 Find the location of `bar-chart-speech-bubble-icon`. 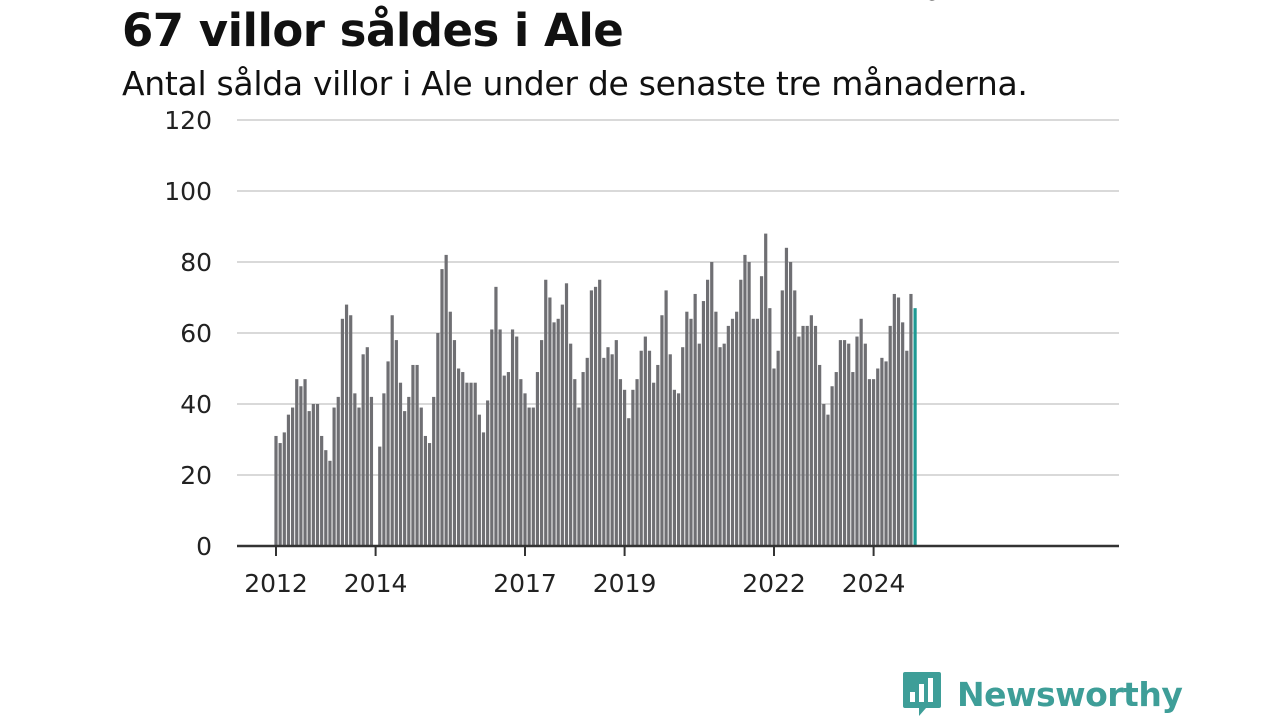

bar-chart-speech-bubble-icon is located at coordinates (922, 694).